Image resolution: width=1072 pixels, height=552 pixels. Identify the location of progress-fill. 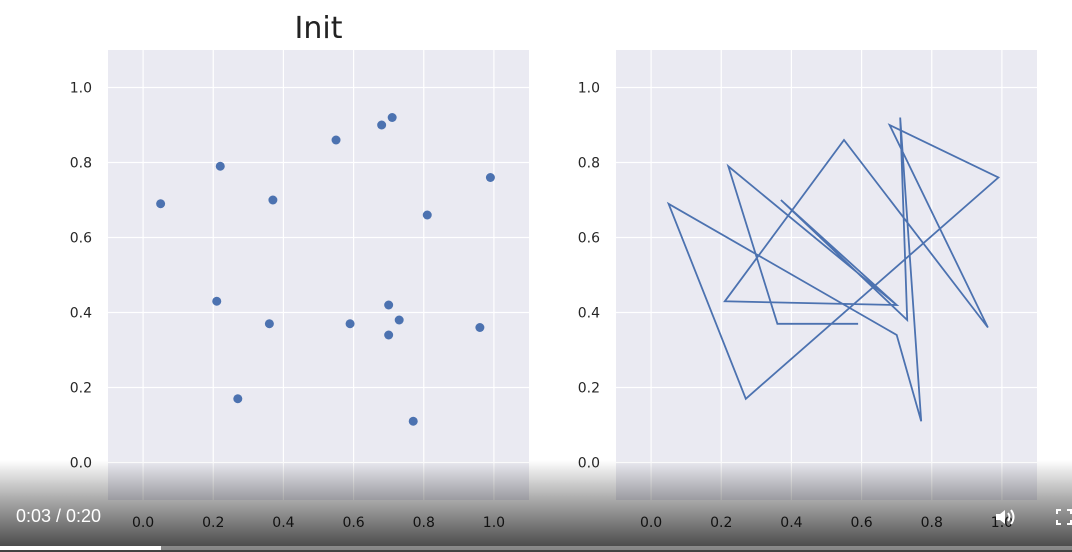
(80, 548).